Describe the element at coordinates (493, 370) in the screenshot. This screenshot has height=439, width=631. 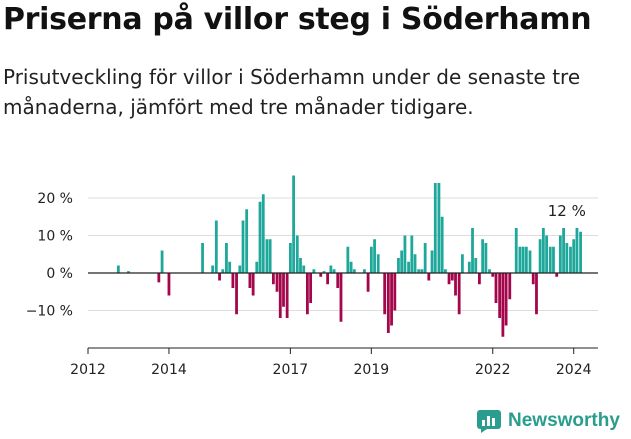
I see `x-tick-label: 2022` at that location.